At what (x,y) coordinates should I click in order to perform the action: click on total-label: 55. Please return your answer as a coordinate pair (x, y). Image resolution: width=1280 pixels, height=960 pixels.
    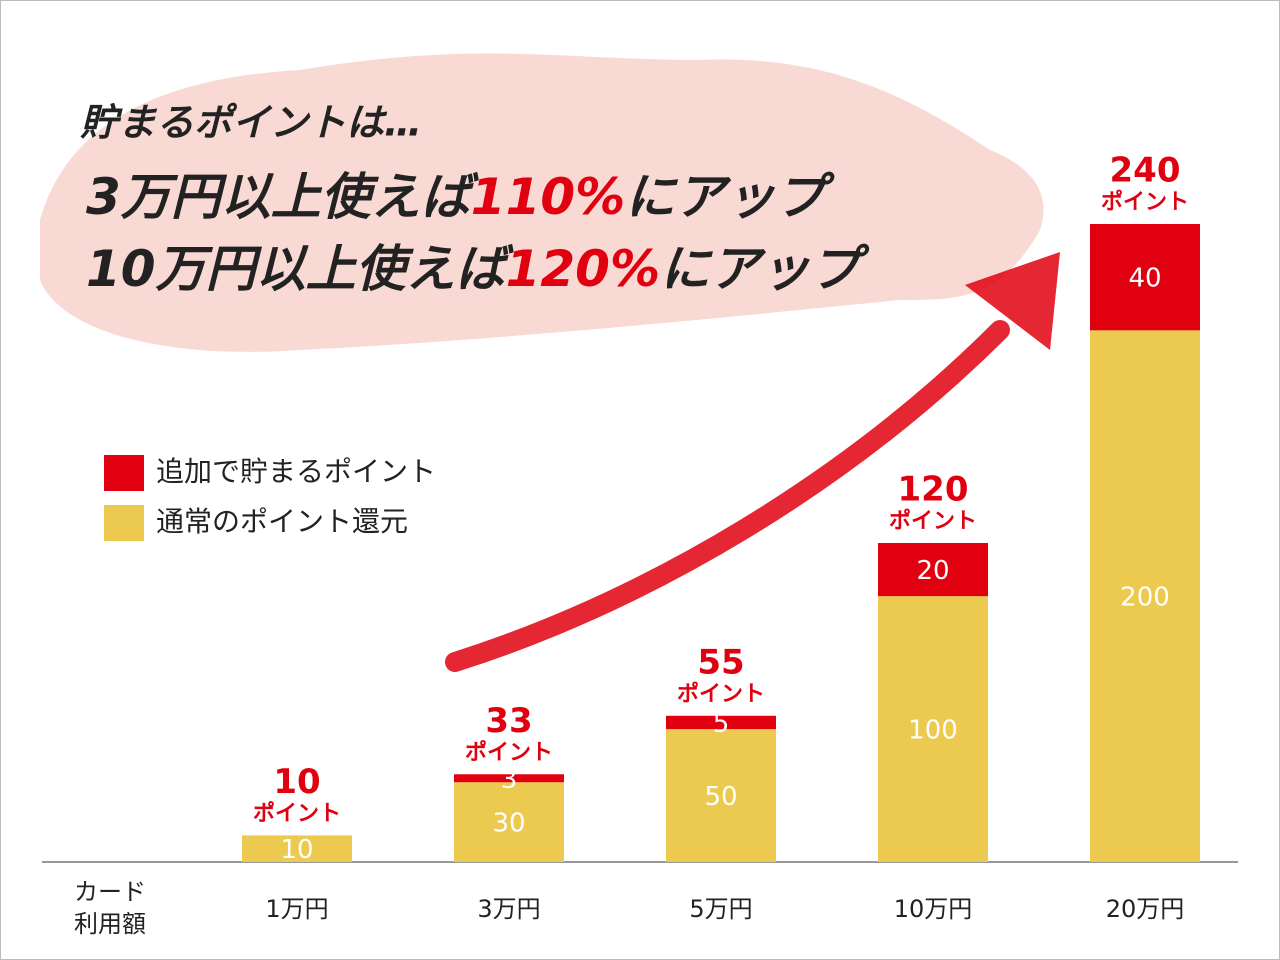
    Looking at the image, I should click on (720, 662).